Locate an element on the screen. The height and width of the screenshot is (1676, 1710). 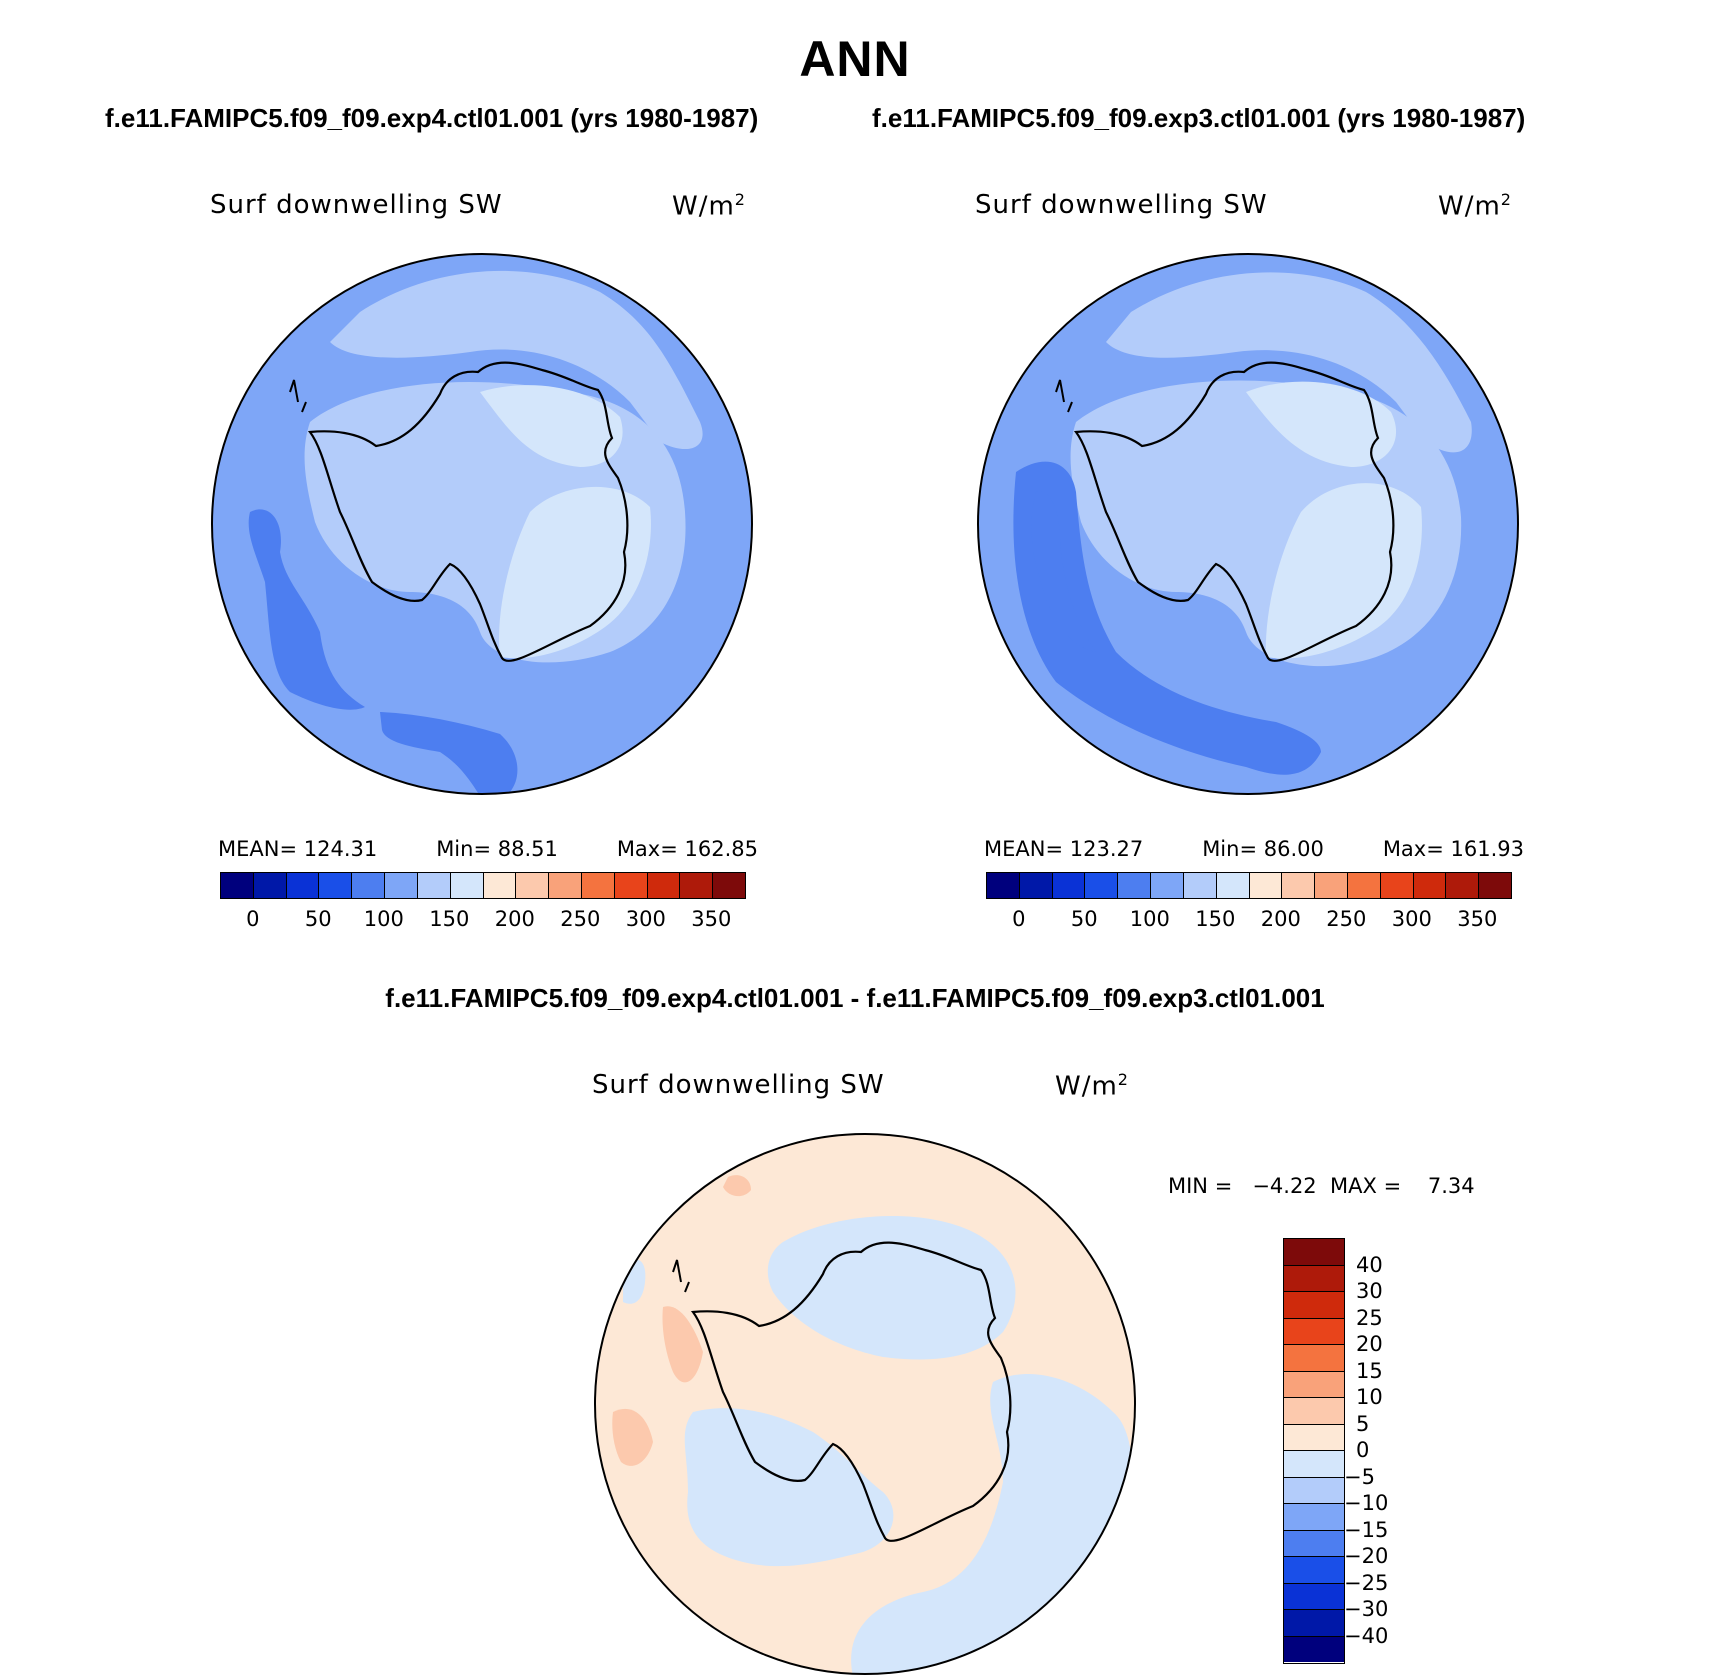
figure-title: ANN is located at coordinates (855, 59).